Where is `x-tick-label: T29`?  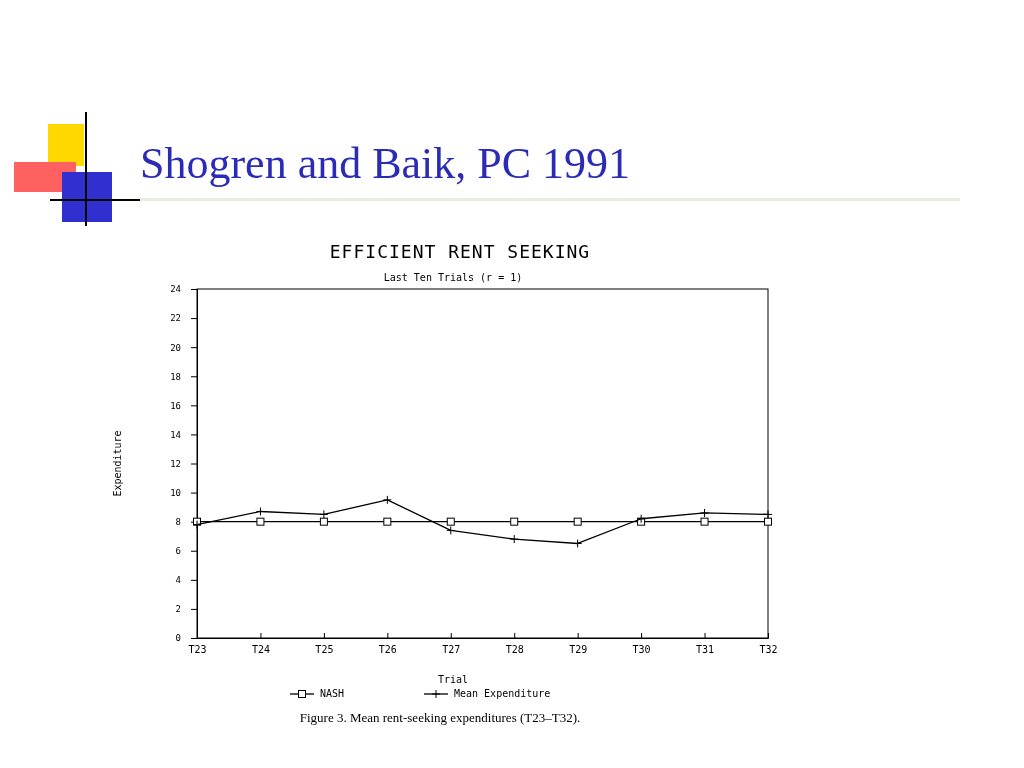 x-tick-label: T29 is located at coordinates (578, 650).